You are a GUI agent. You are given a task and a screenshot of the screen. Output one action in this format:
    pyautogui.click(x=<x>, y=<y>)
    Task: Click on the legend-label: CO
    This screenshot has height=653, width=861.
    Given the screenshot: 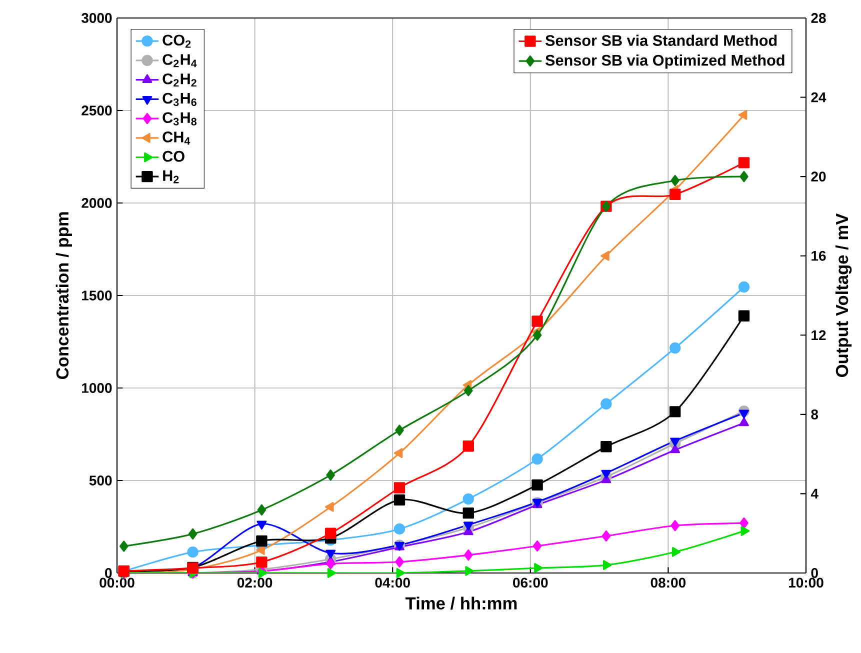 What is the action you would take?
    pyautogui.click(x=173, y=156)
    